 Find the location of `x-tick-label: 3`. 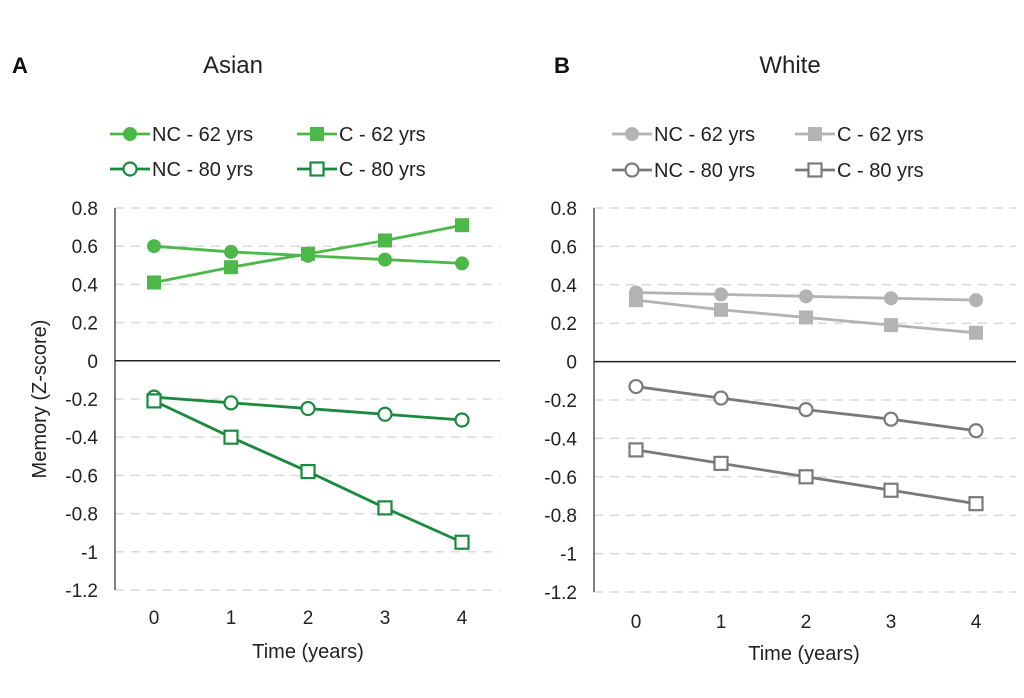

x-tick-label: 3 is located at coordinates (891, 622).